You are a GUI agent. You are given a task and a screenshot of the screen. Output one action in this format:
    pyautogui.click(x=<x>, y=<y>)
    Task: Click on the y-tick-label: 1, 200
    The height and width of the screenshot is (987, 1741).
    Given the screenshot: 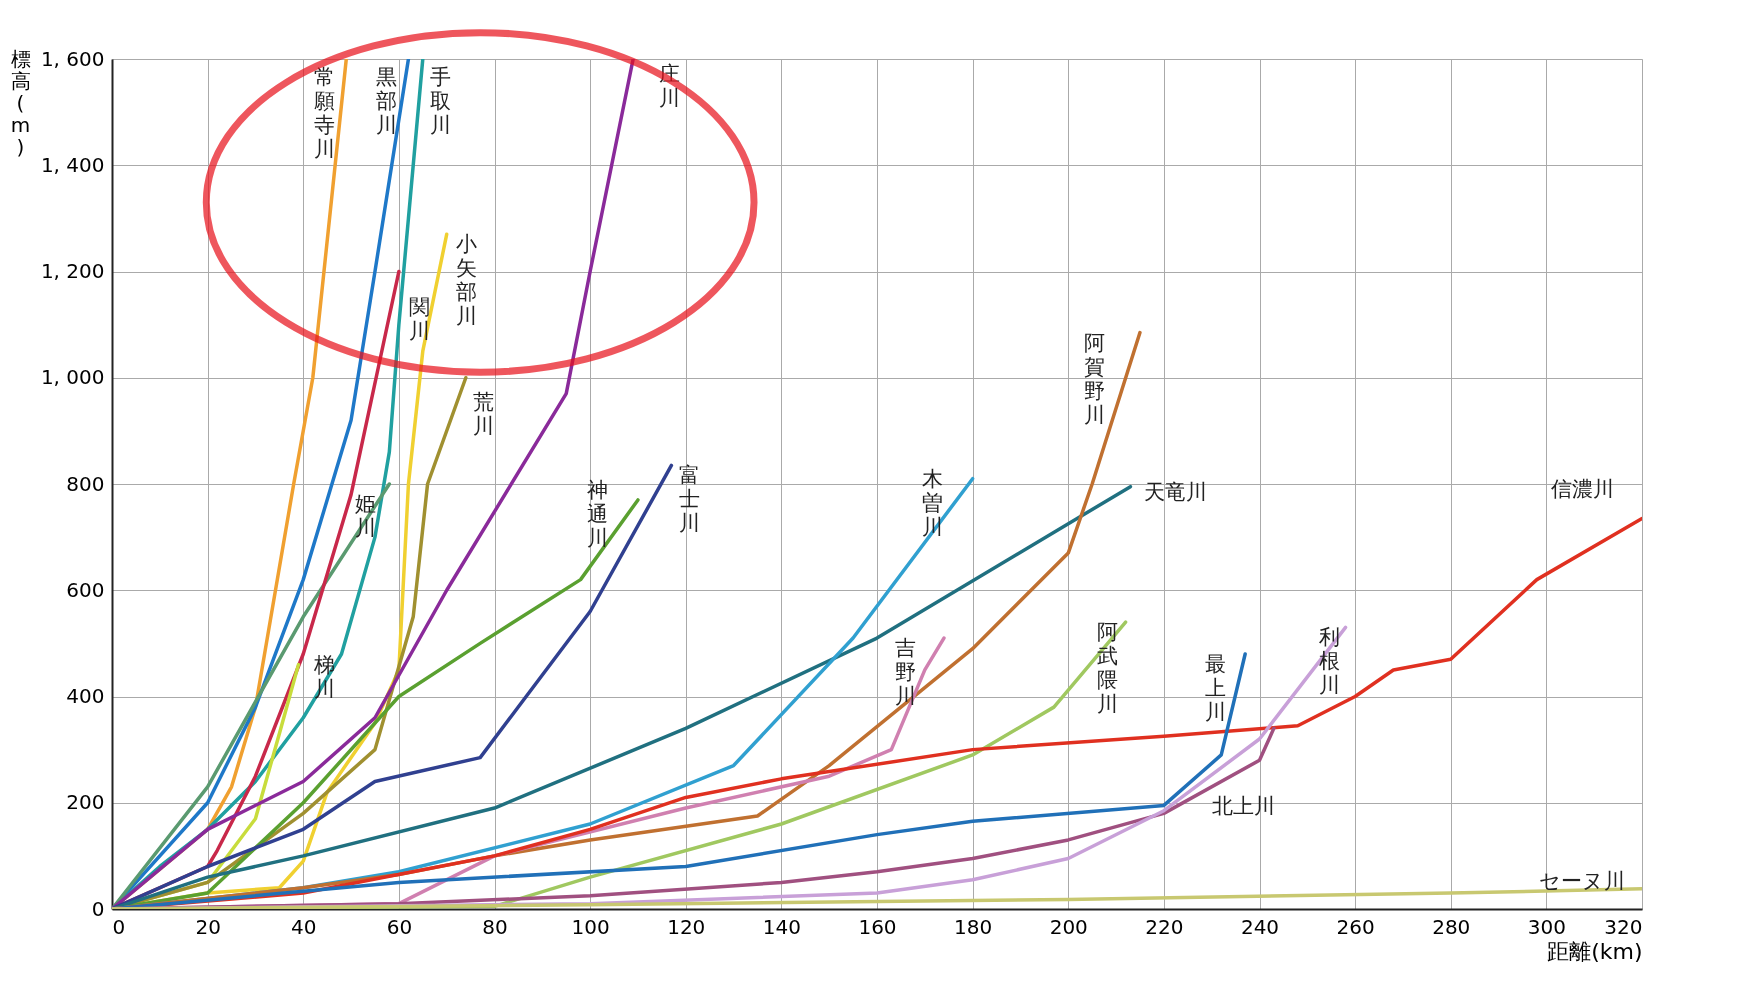 What is the action you would take?
    pyautogui.click(x=72, y=271)
    